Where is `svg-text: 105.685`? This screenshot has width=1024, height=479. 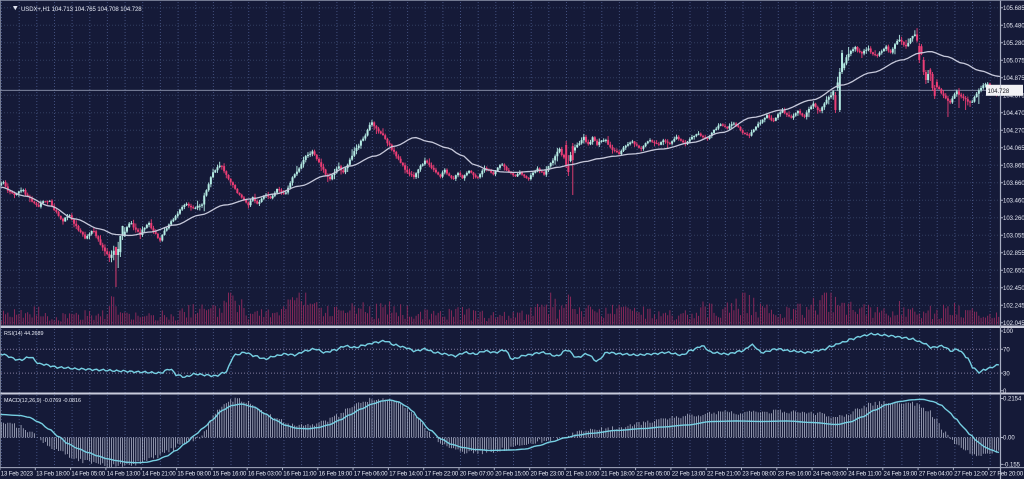
svg-text: 105.685 is located at coordinates (1013, 9).